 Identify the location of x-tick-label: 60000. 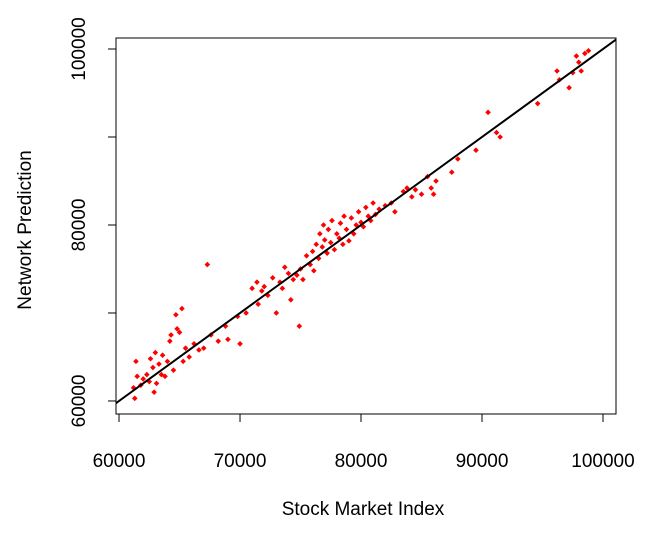
(119, 461).